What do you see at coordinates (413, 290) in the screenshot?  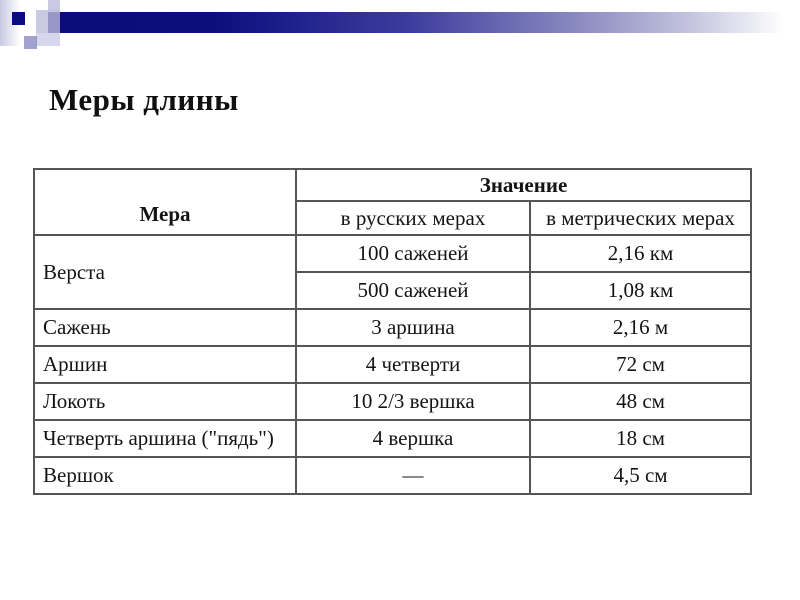 I see `cell-russian: 500 саженей` at bounding box center [413, 290].